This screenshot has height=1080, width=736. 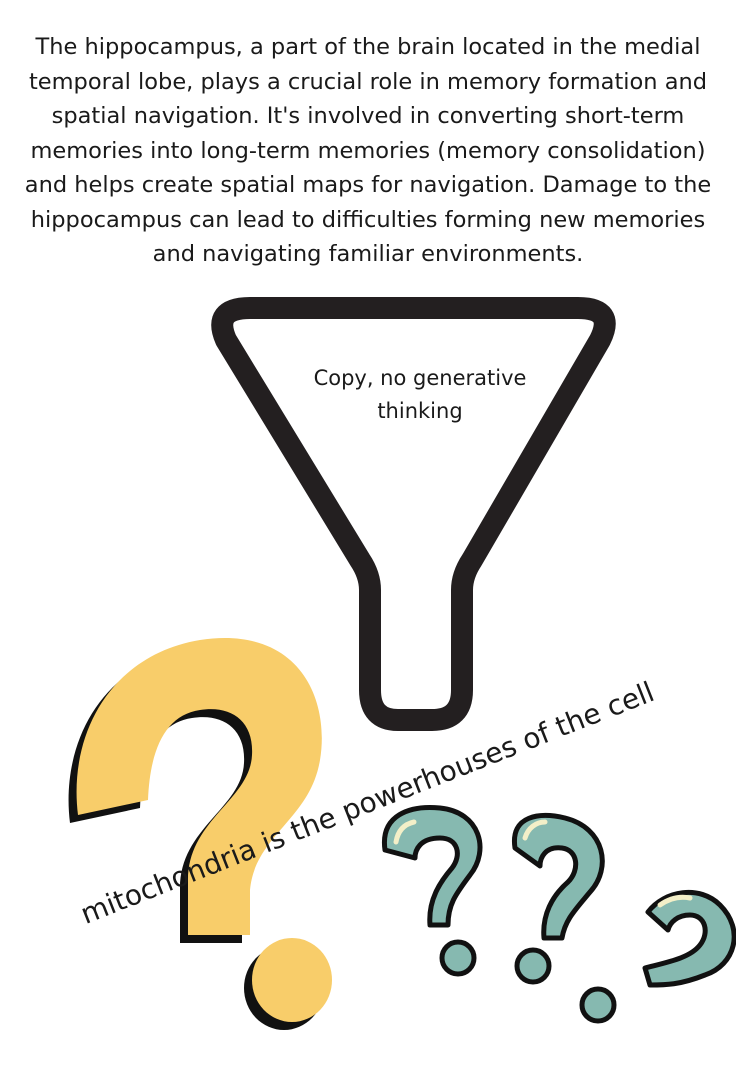 What do you see at coordinates (420, 394) in the screenshot?
I see `funnel-label: Copy, no generative thinking` at bounding box center [420, 394].